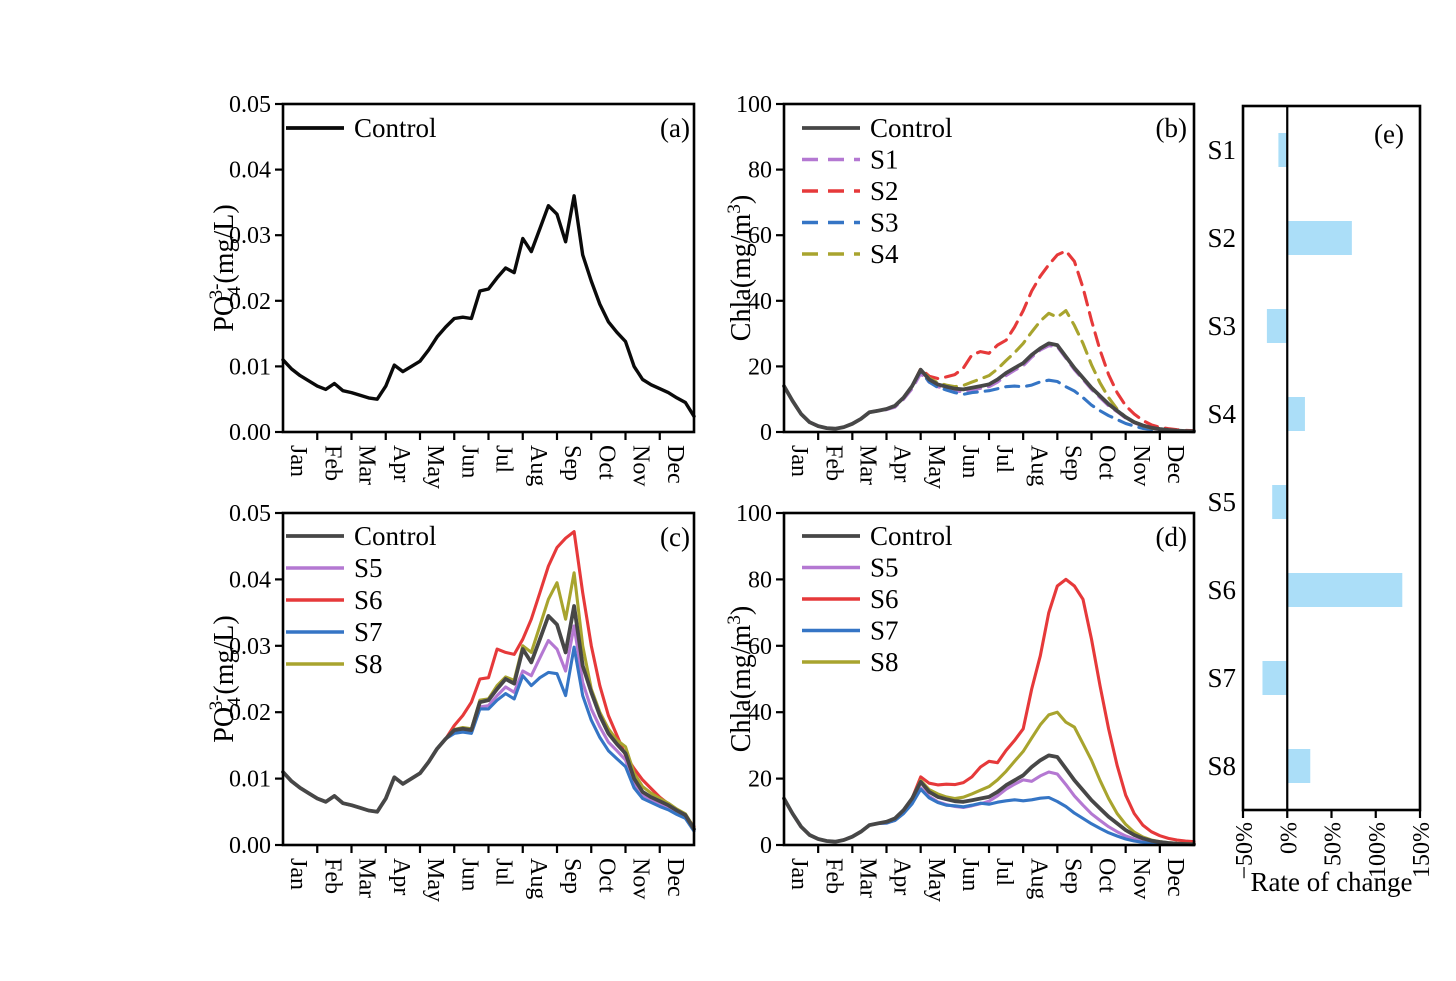  Describe the element at coordinates (1221, 150) in the screenshot. I see `bar-category-label-S1: S1` at that location.